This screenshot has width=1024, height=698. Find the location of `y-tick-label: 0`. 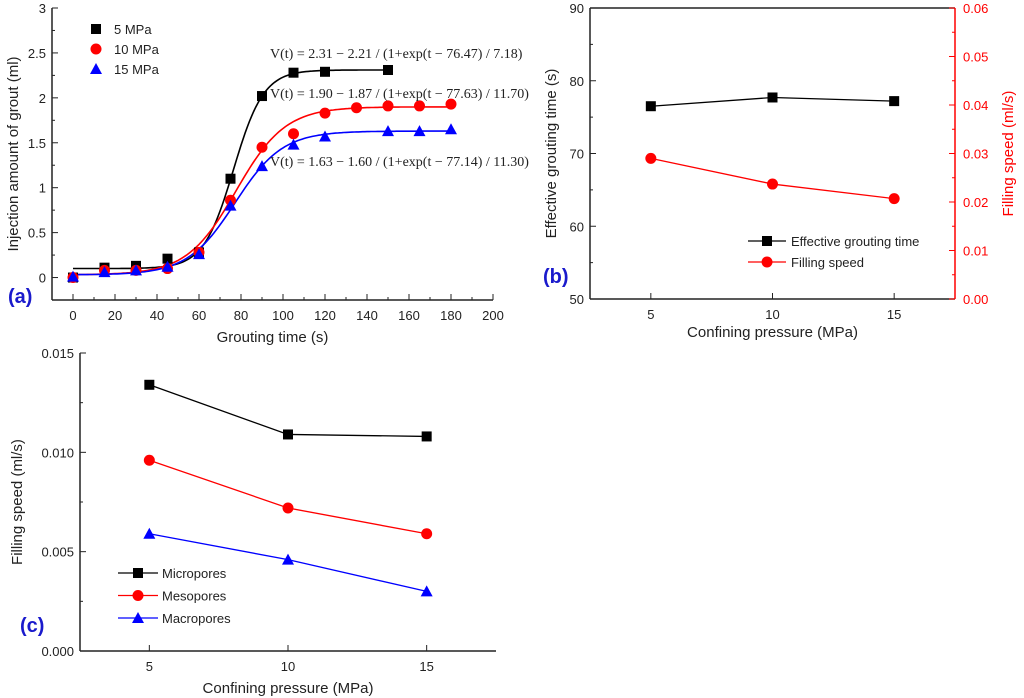

y-tick-label: 0 is located at coordinates (42, 278).